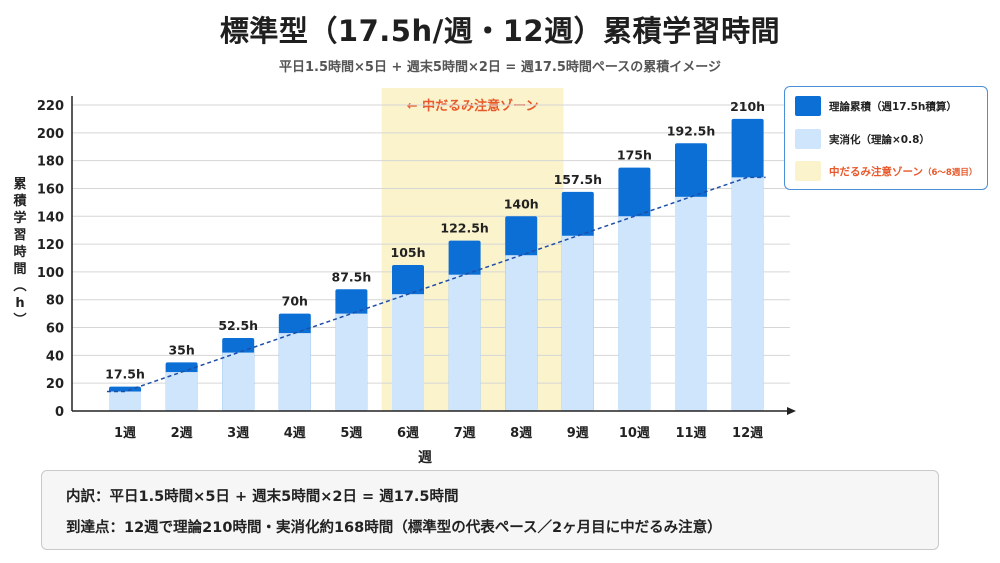  I want to click on y-tick-label: 200, so click(50, 134).